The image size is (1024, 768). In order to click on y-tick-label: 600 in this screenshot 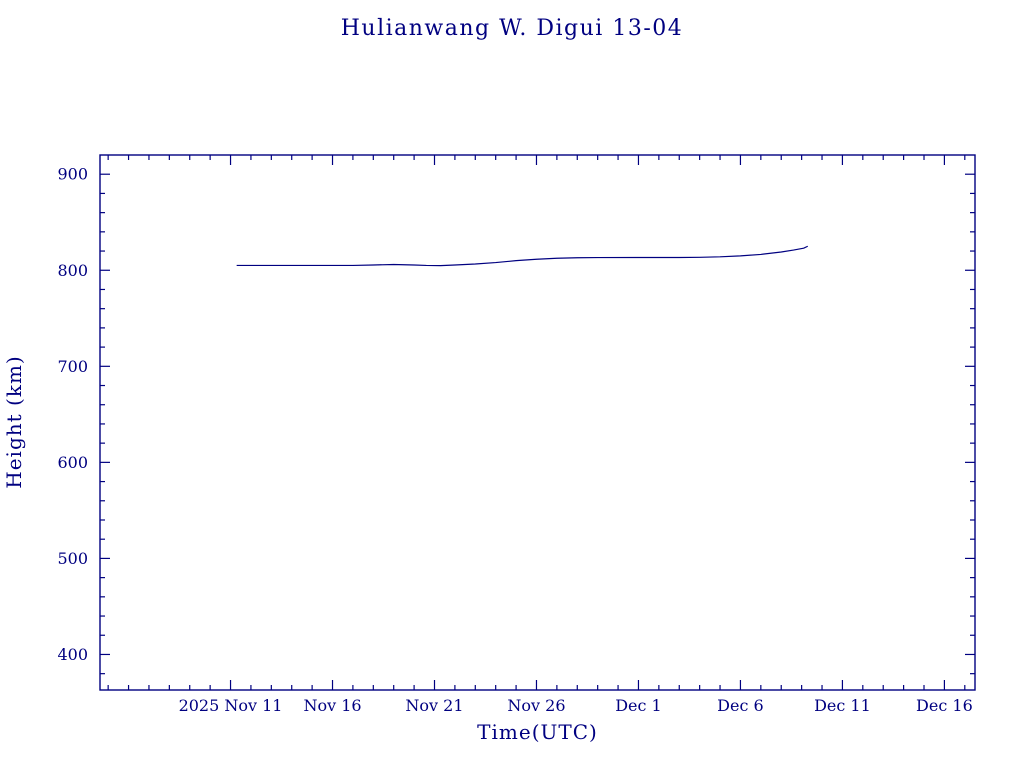, I will do `click(72, 462)`.